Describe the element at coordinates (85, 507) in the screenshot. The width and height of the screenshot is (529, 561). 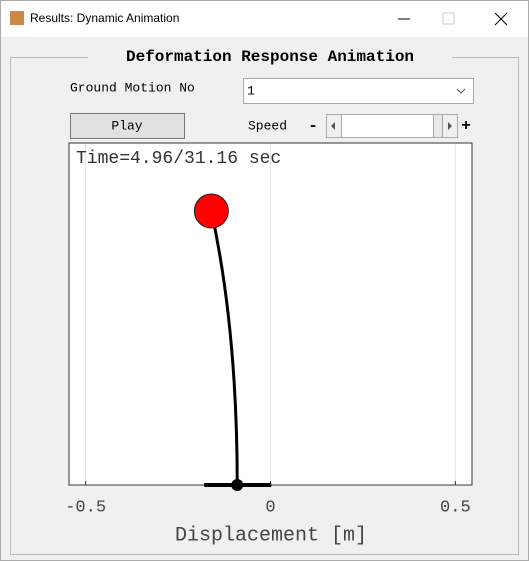
I see `x-tick-label: -0.5` at that location.